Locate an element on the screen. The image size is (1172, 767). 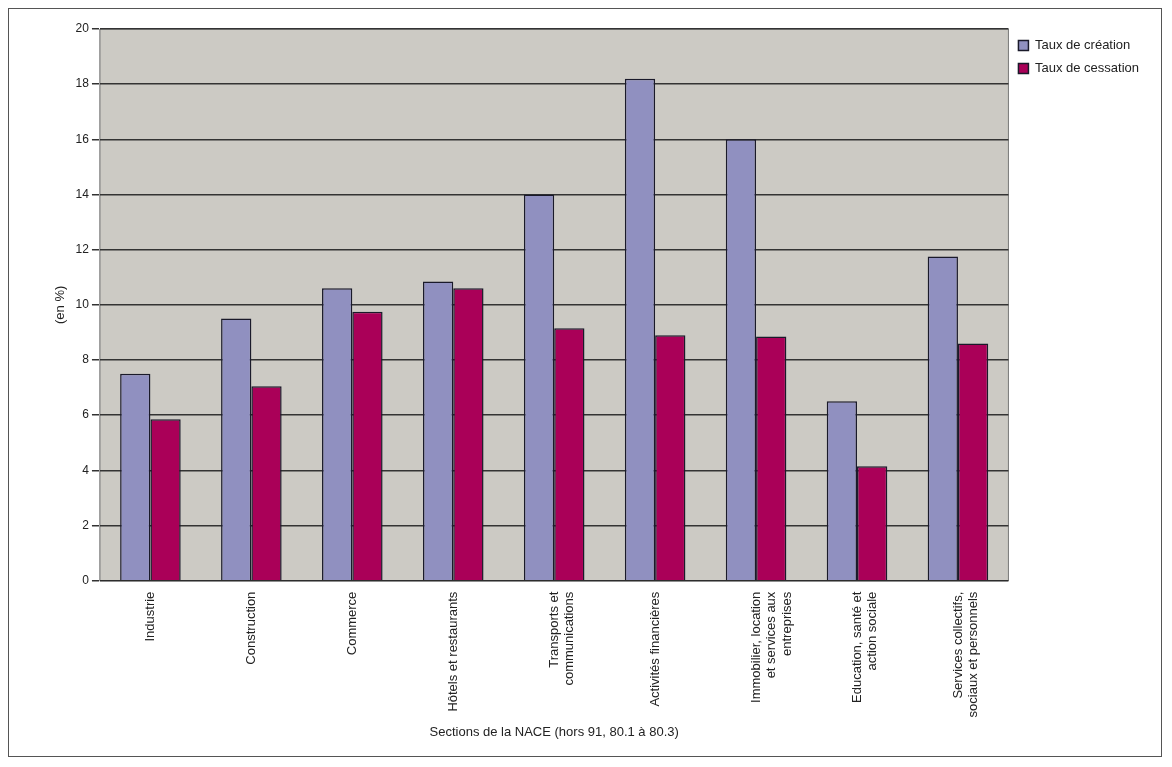
y-tick-label: 8 is located at coordinates (86, 359).